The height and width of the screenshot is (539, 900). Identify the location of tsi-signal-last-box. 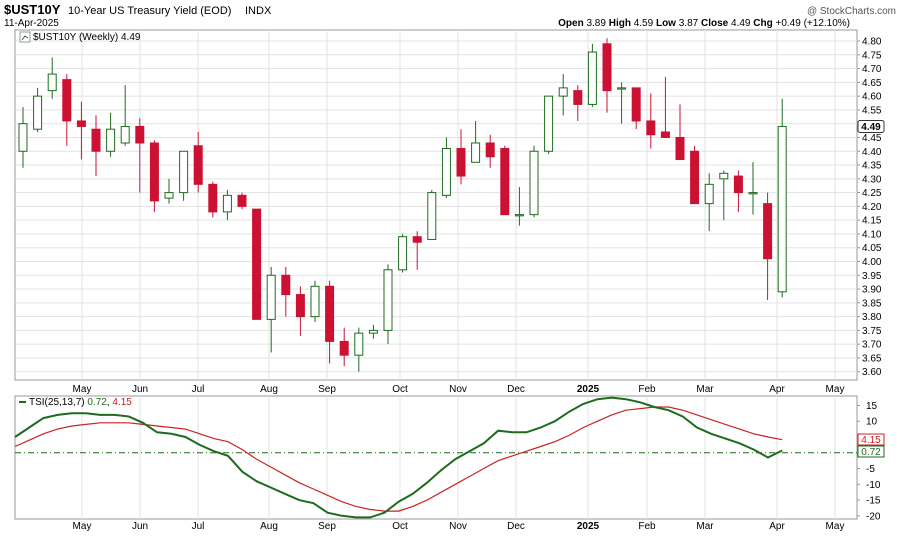
(871, 439).